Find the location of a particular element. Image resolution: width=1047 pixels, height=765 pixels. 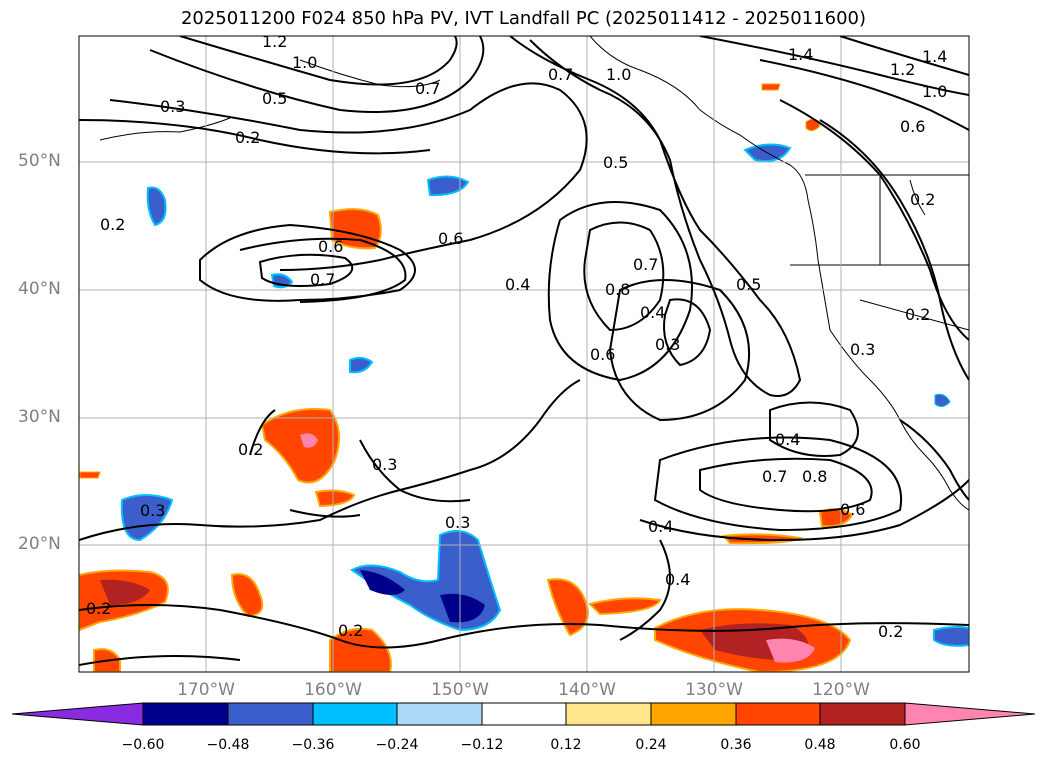

lat-label: 20°N is located at coordinates (39, 544).